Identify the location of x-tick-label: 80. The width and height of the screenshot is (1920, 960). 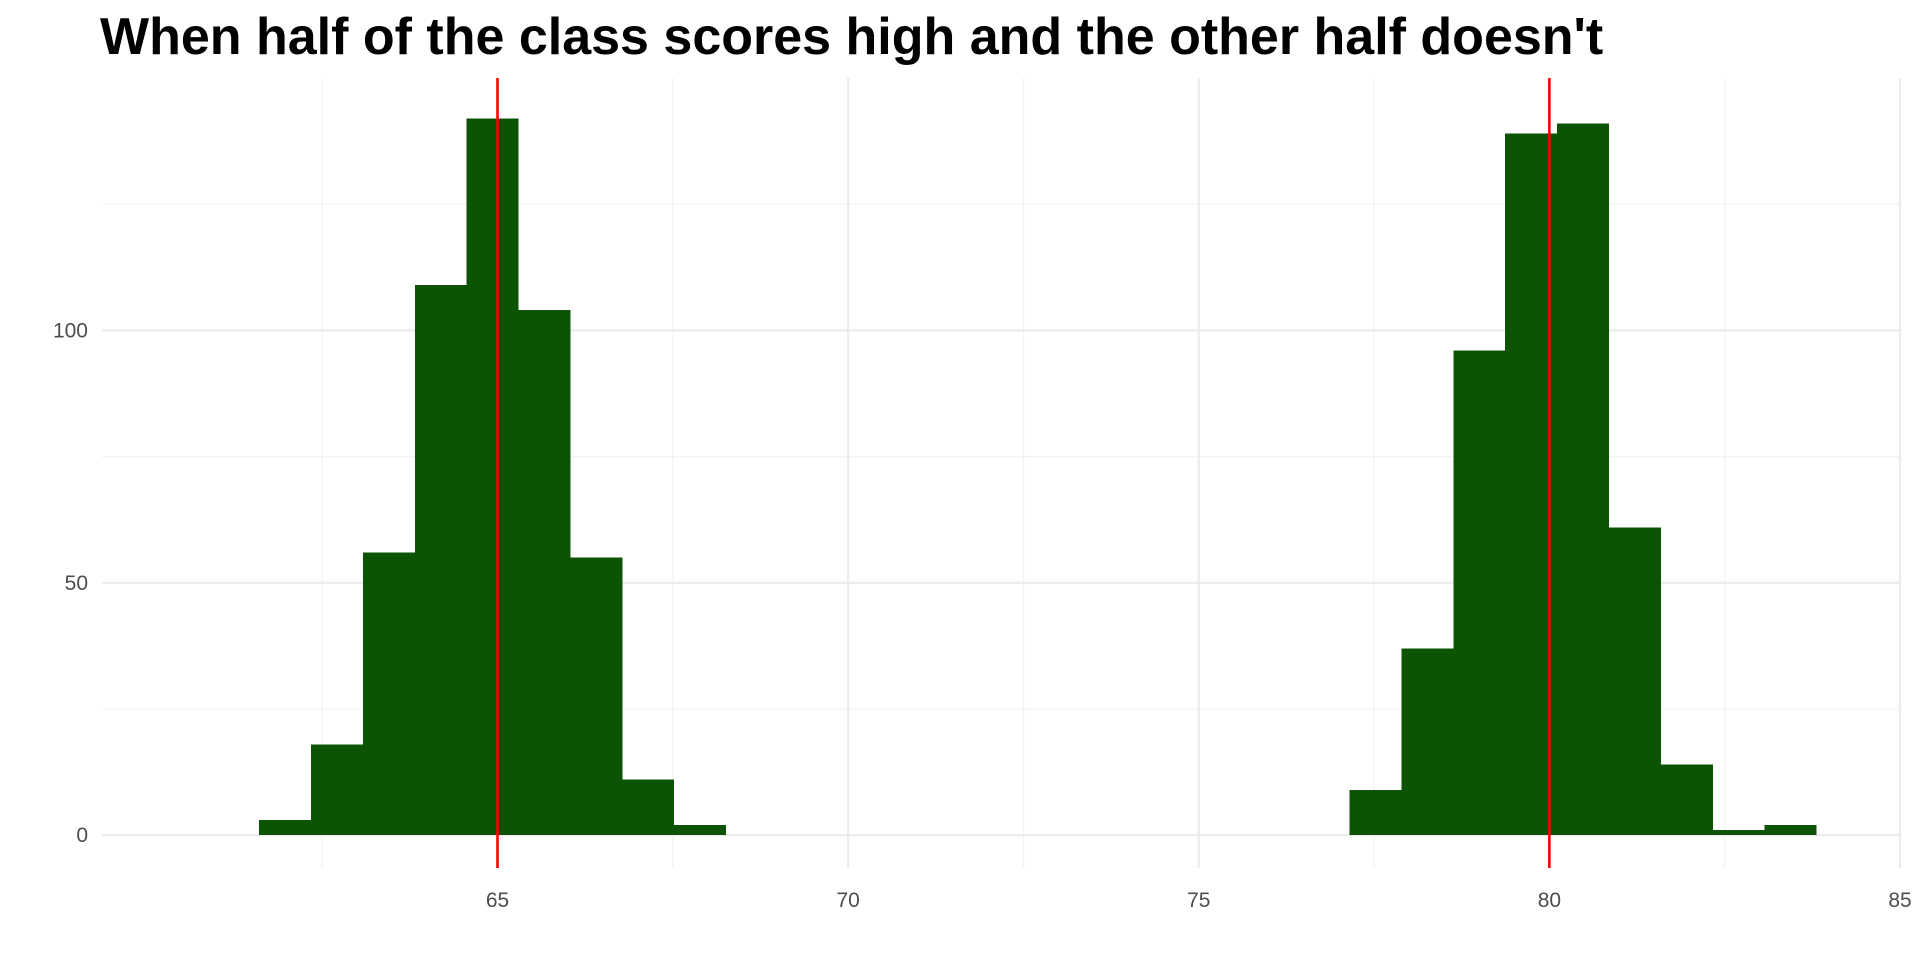
(1549, 900).